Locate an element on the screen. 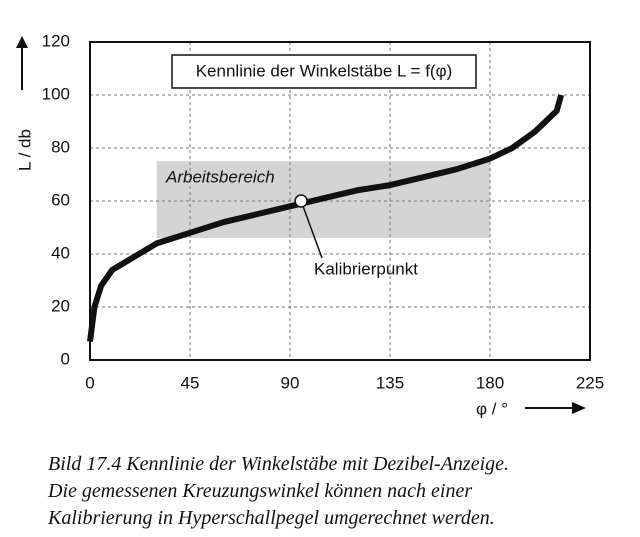 The image size is (640, 537). x-axis-label: φ / ° is located at coordinates (492, 408).